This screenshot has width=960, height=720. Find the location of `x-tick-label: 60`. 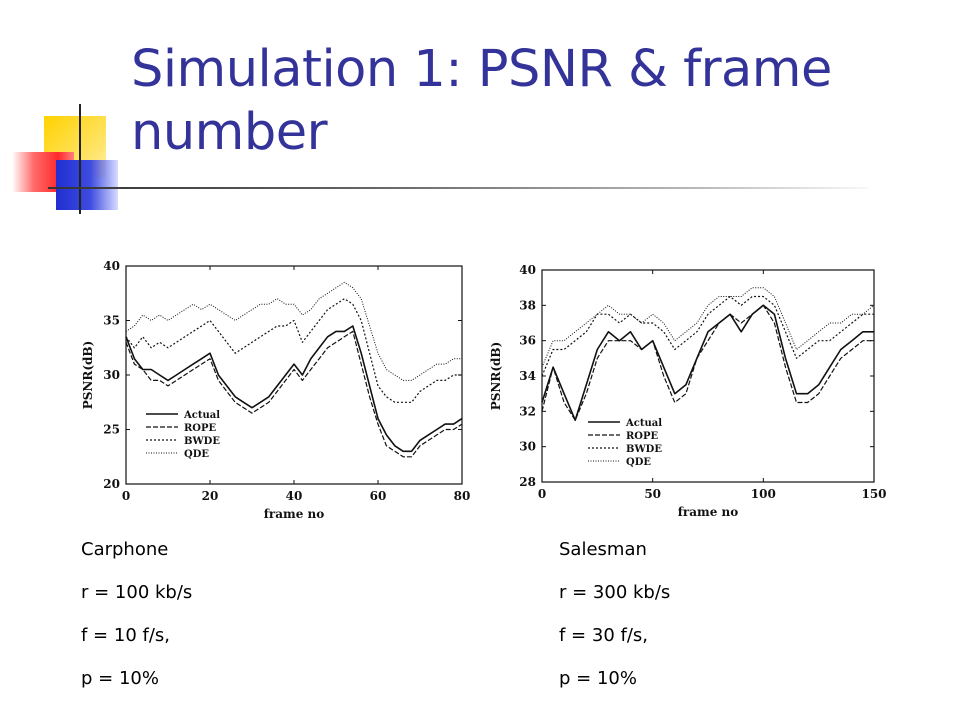

x-tick-label: 60 is located at coordinates (378, 496).